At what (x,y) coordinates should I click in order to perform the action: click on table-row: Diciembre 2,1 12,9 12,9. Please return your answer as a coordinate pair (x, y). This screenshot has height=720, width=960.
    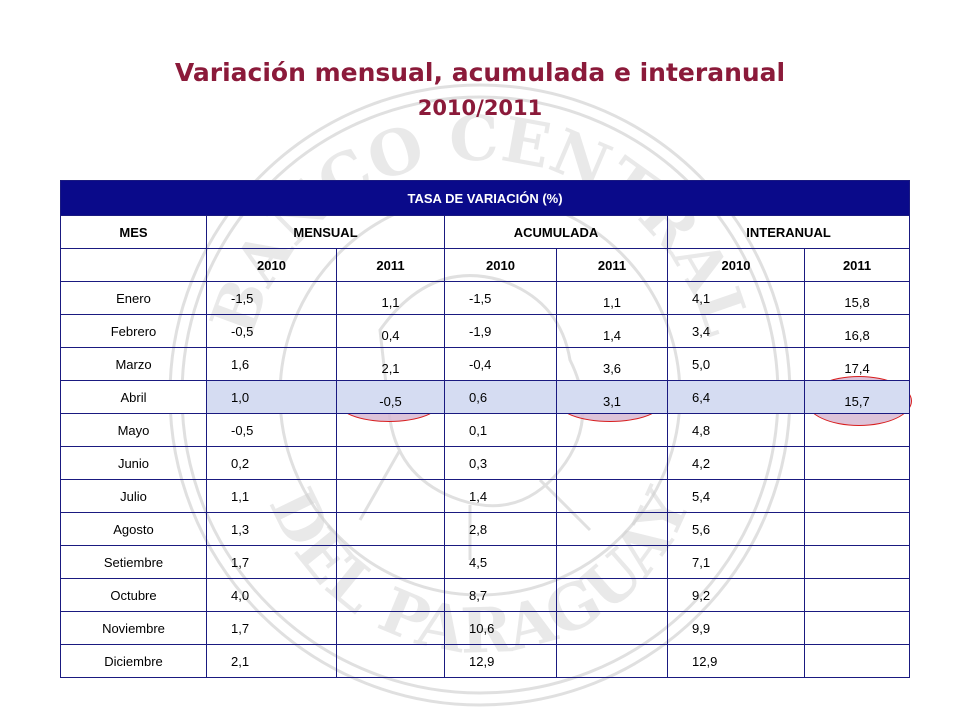
    Looking at the image, I should click on (485, 661).